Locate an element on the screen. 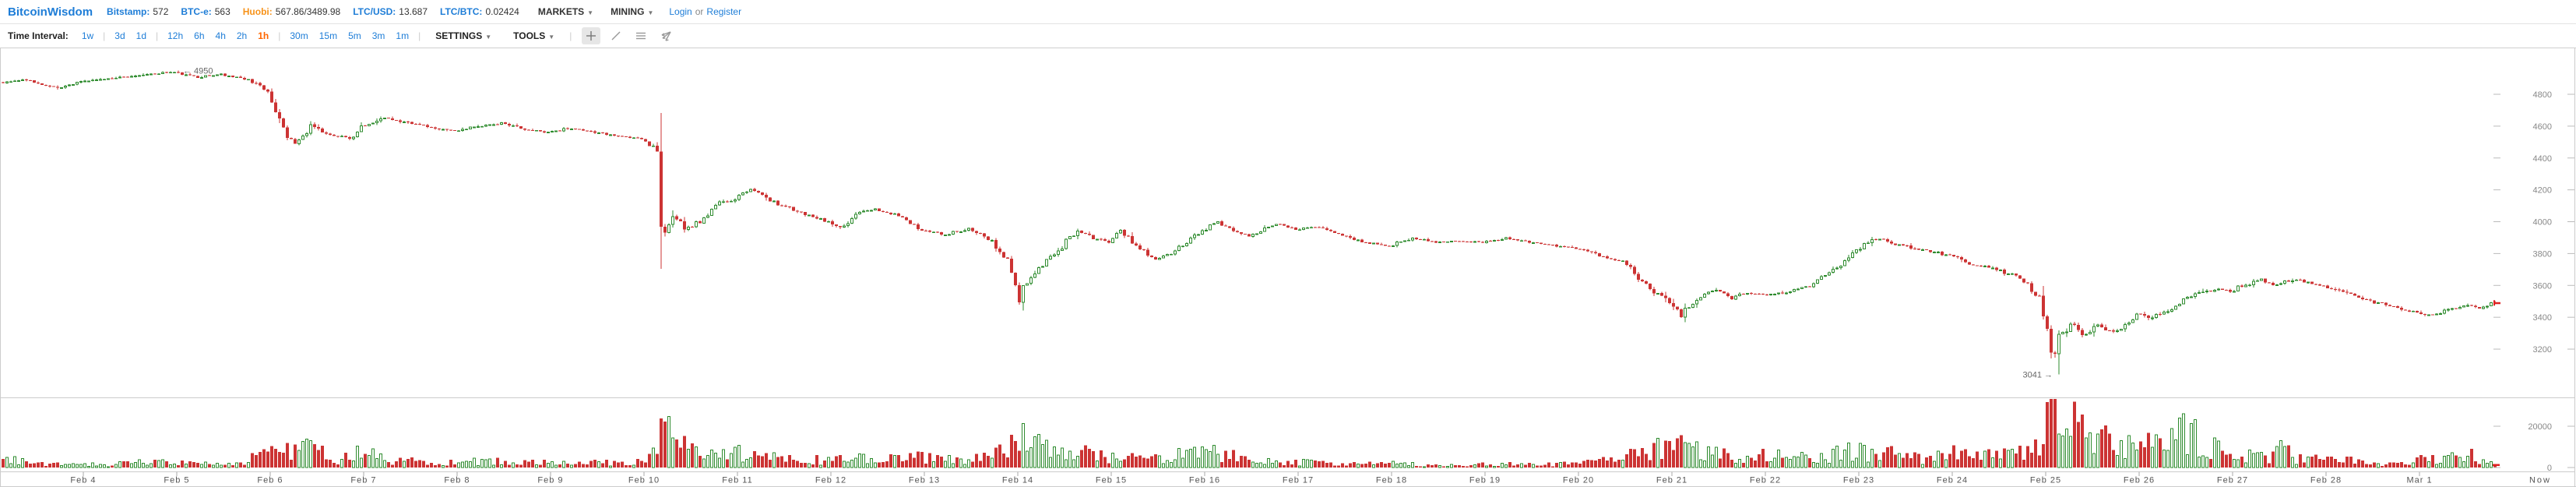 Image resolution: width=2576 pixels, height=487 pixels. crosshair-icon is located at coordinates (591, 35).